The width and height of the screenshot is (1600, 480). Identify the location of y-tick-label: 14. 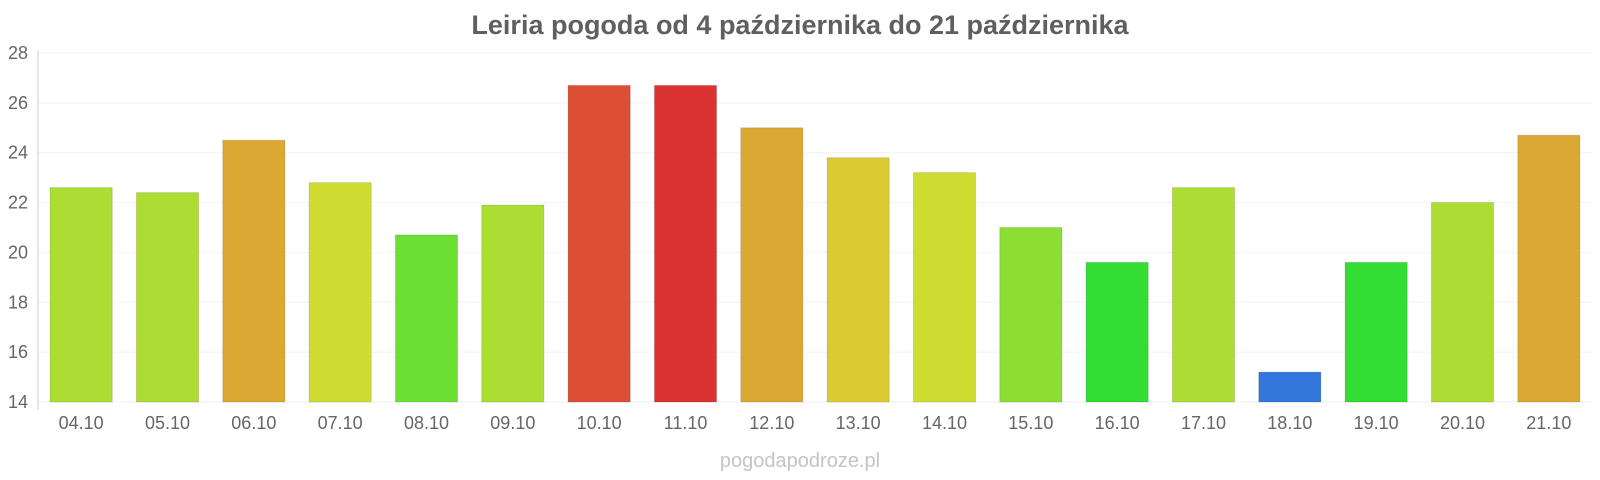
(18, 402).